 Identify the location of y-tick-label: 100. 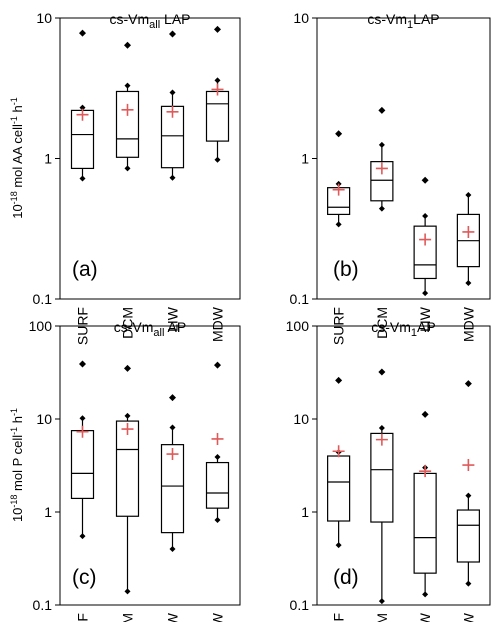
(41, 326).